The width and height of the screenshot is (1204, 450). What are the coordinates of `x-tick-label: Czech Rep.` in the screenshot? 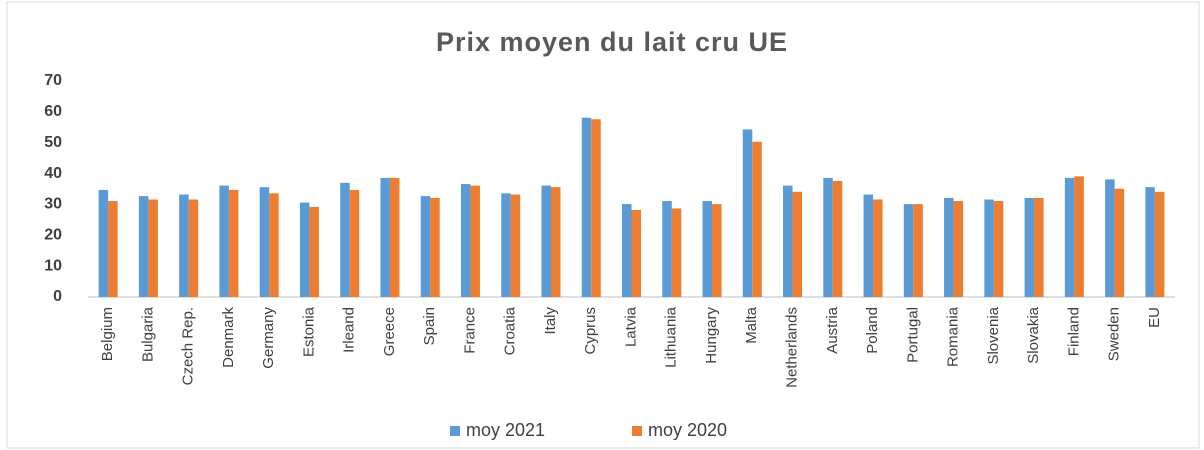 It's located at (188, 346).